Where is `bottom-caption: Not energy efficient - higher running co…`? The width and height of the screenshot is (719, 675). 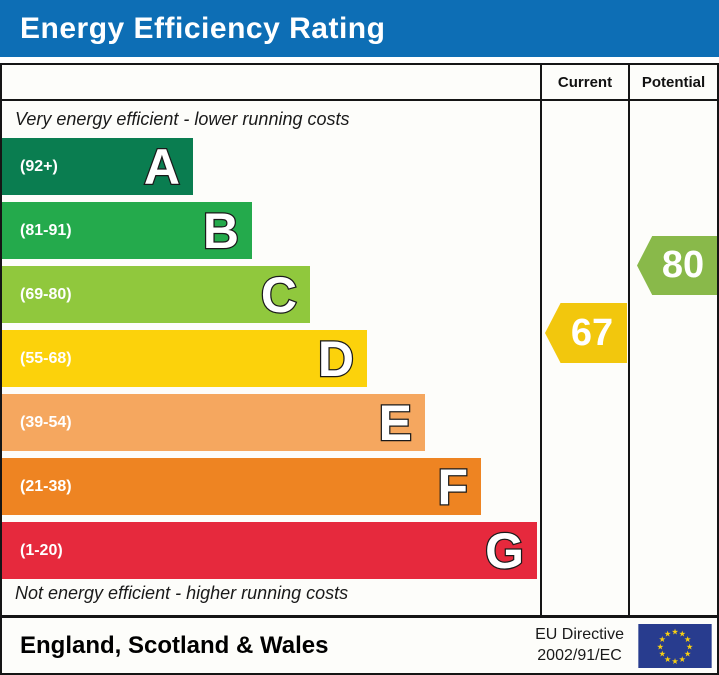 bottom-caption: Not energy efficient - higher running co… is located at coordinates (182, 593).